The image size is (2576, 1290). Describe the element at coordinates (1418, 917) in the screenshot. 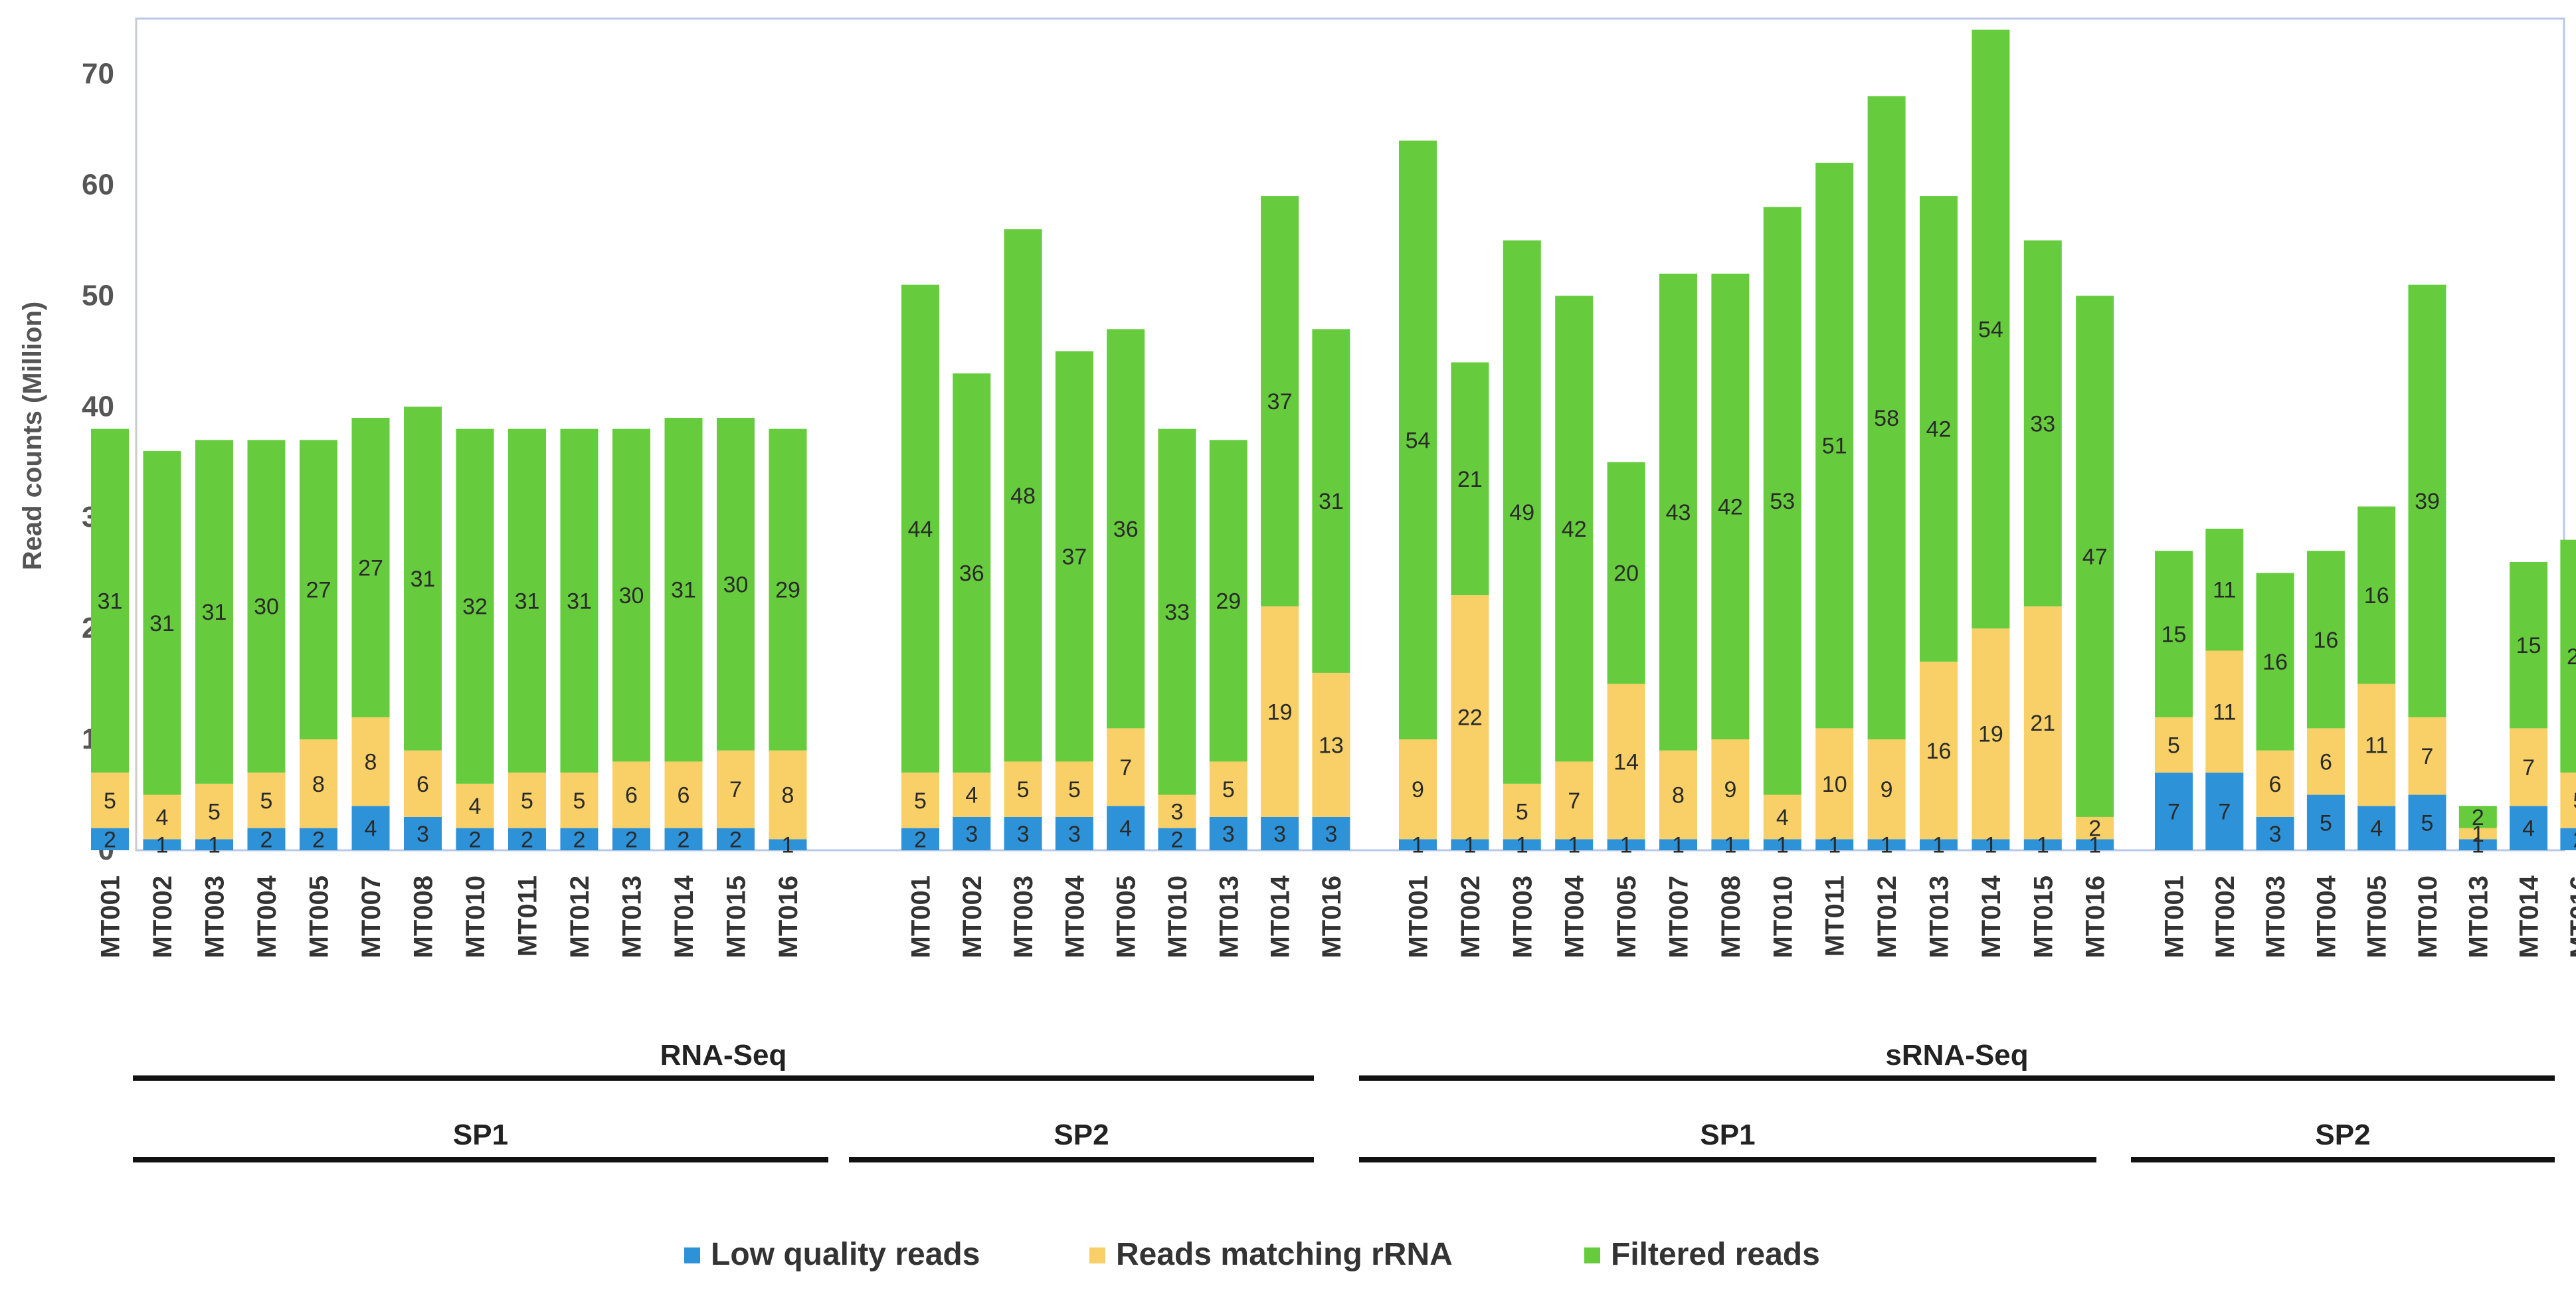

I see `x-tick-label: MT001` at that location.